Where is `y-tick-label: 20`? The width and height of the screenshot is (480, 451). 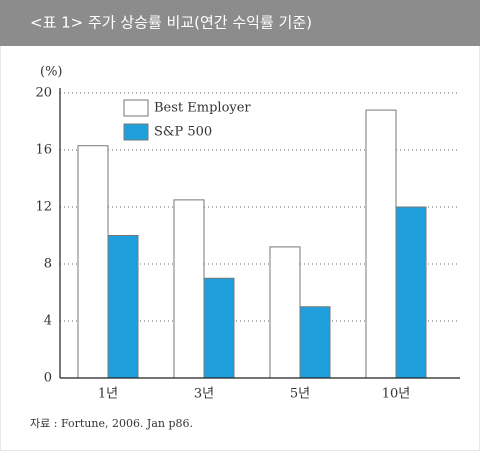 y-tick-label: 20 is located at coordinates (43, 93).